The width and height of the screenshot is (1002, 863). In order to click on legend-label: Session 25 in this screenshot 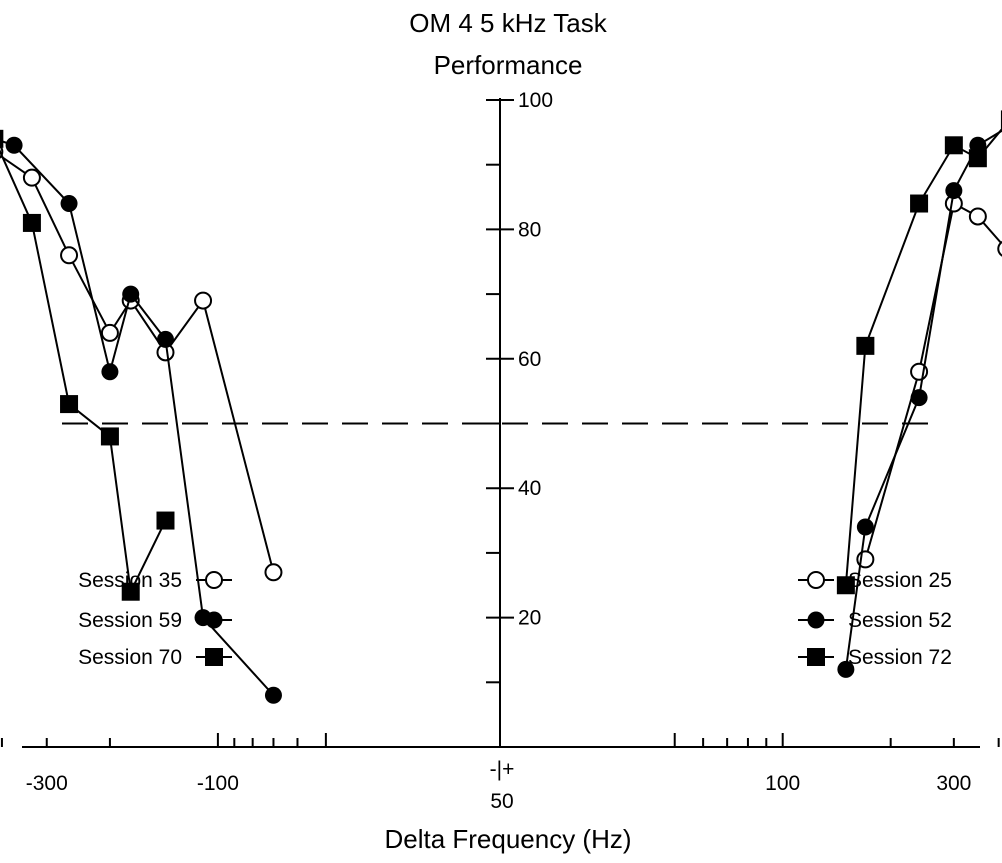, I will do `click(900, 580)`.